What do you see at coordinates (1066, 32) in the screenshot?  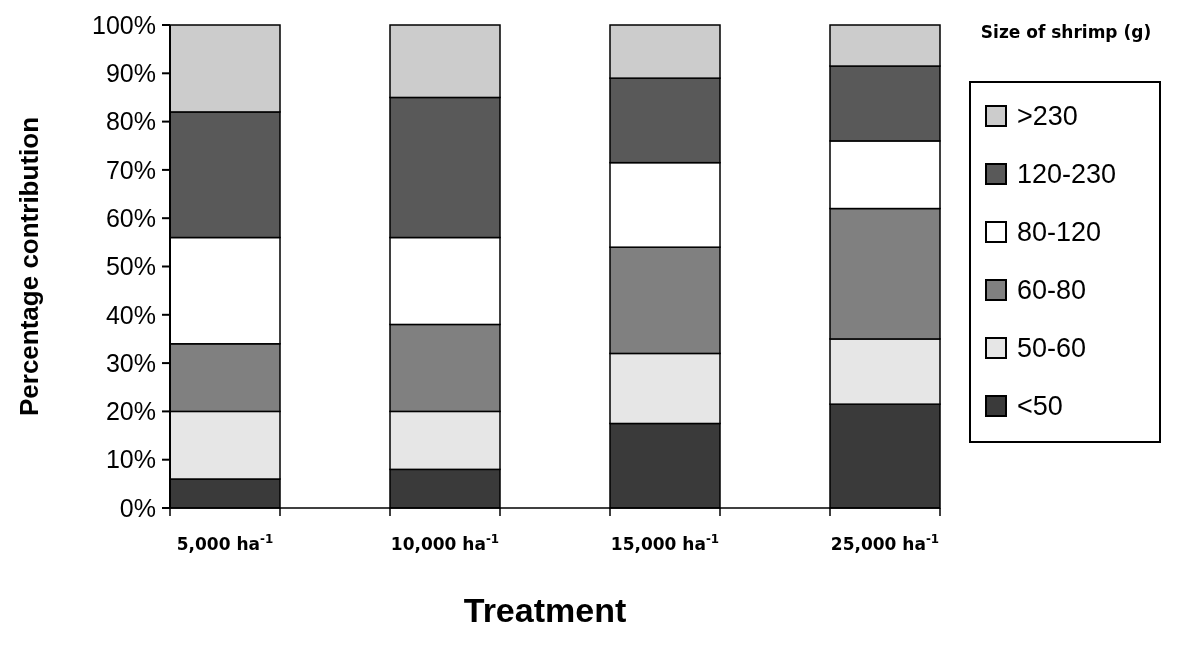 I see `legend-title: Size of shrimp (g)` at bounding box center [1066, 32].